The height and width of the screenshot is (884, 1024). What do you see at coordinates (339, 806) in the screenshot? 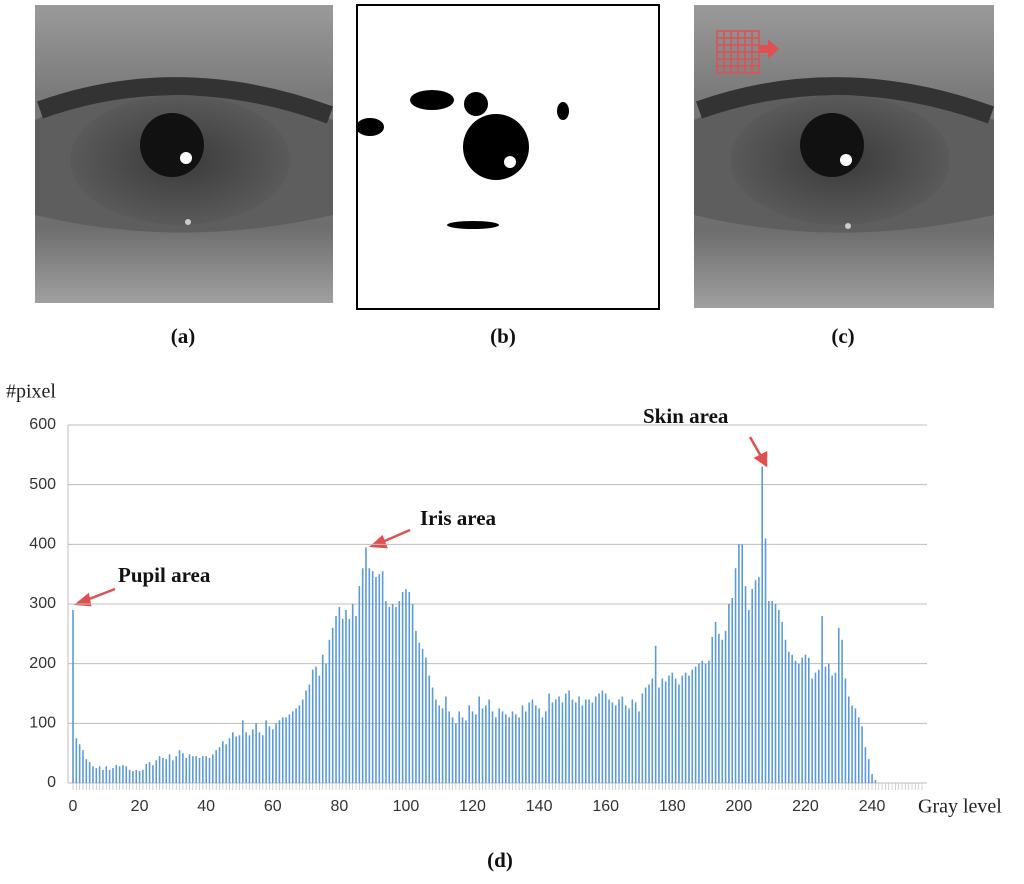
I see `x-tick-label: 80` at bounding box center [339, 806].